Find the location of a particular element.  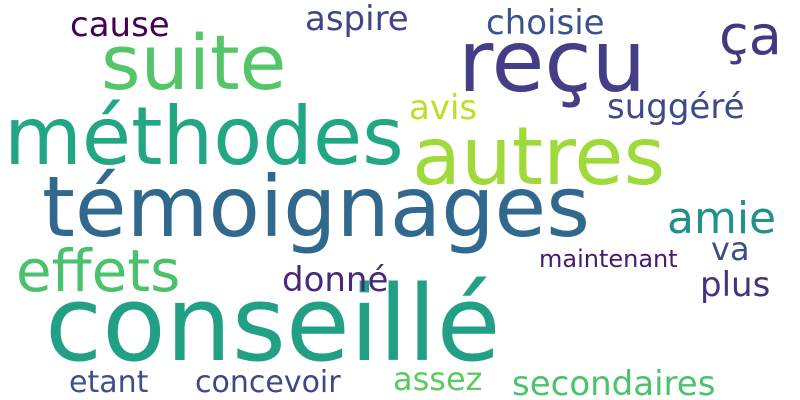

word-assez: assez is located at coordinates (438, 379).